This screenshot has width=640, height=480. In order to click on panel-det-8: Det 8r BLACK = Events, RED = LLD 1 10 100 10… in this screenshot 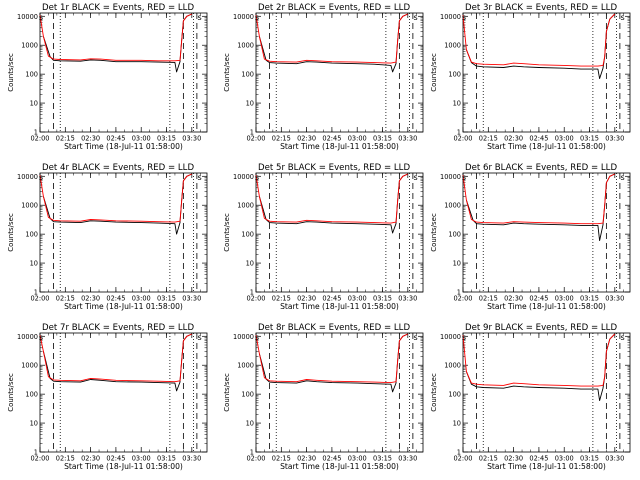, I will do `click(323, 397)`.